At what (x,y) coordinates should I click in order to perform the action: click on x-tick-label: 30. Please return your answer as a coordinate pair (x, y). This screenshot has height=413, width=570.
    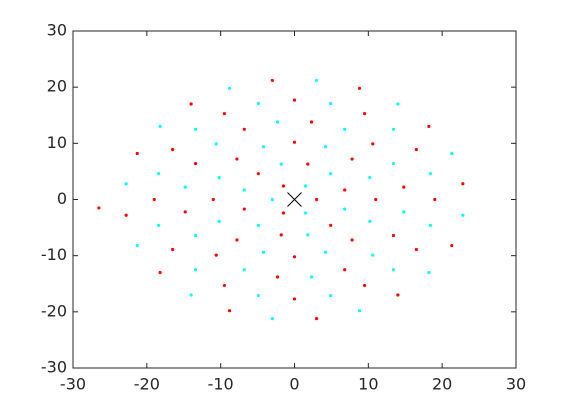
    Looking at the image, I should click on (516, 384).